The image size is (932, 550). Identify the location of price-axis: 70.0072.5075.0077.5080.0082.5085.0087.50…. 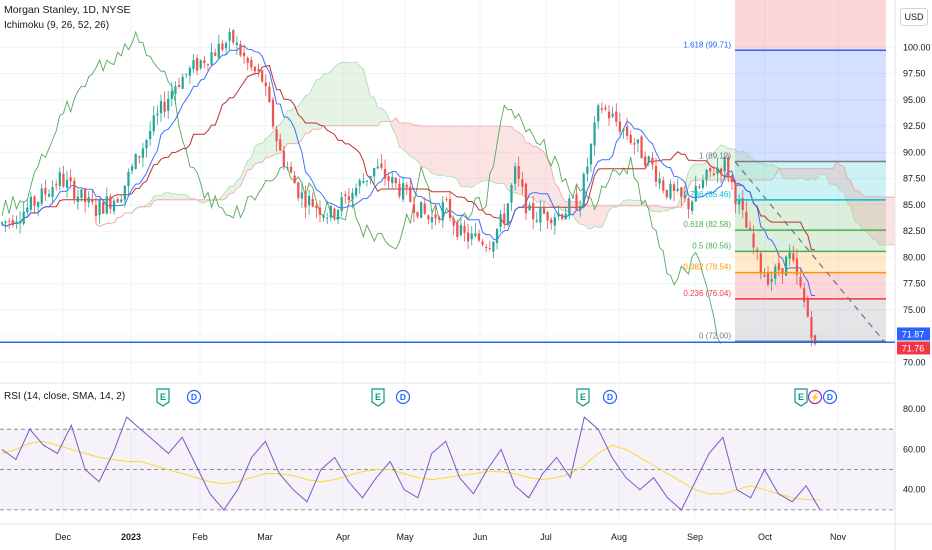
(917, 204).